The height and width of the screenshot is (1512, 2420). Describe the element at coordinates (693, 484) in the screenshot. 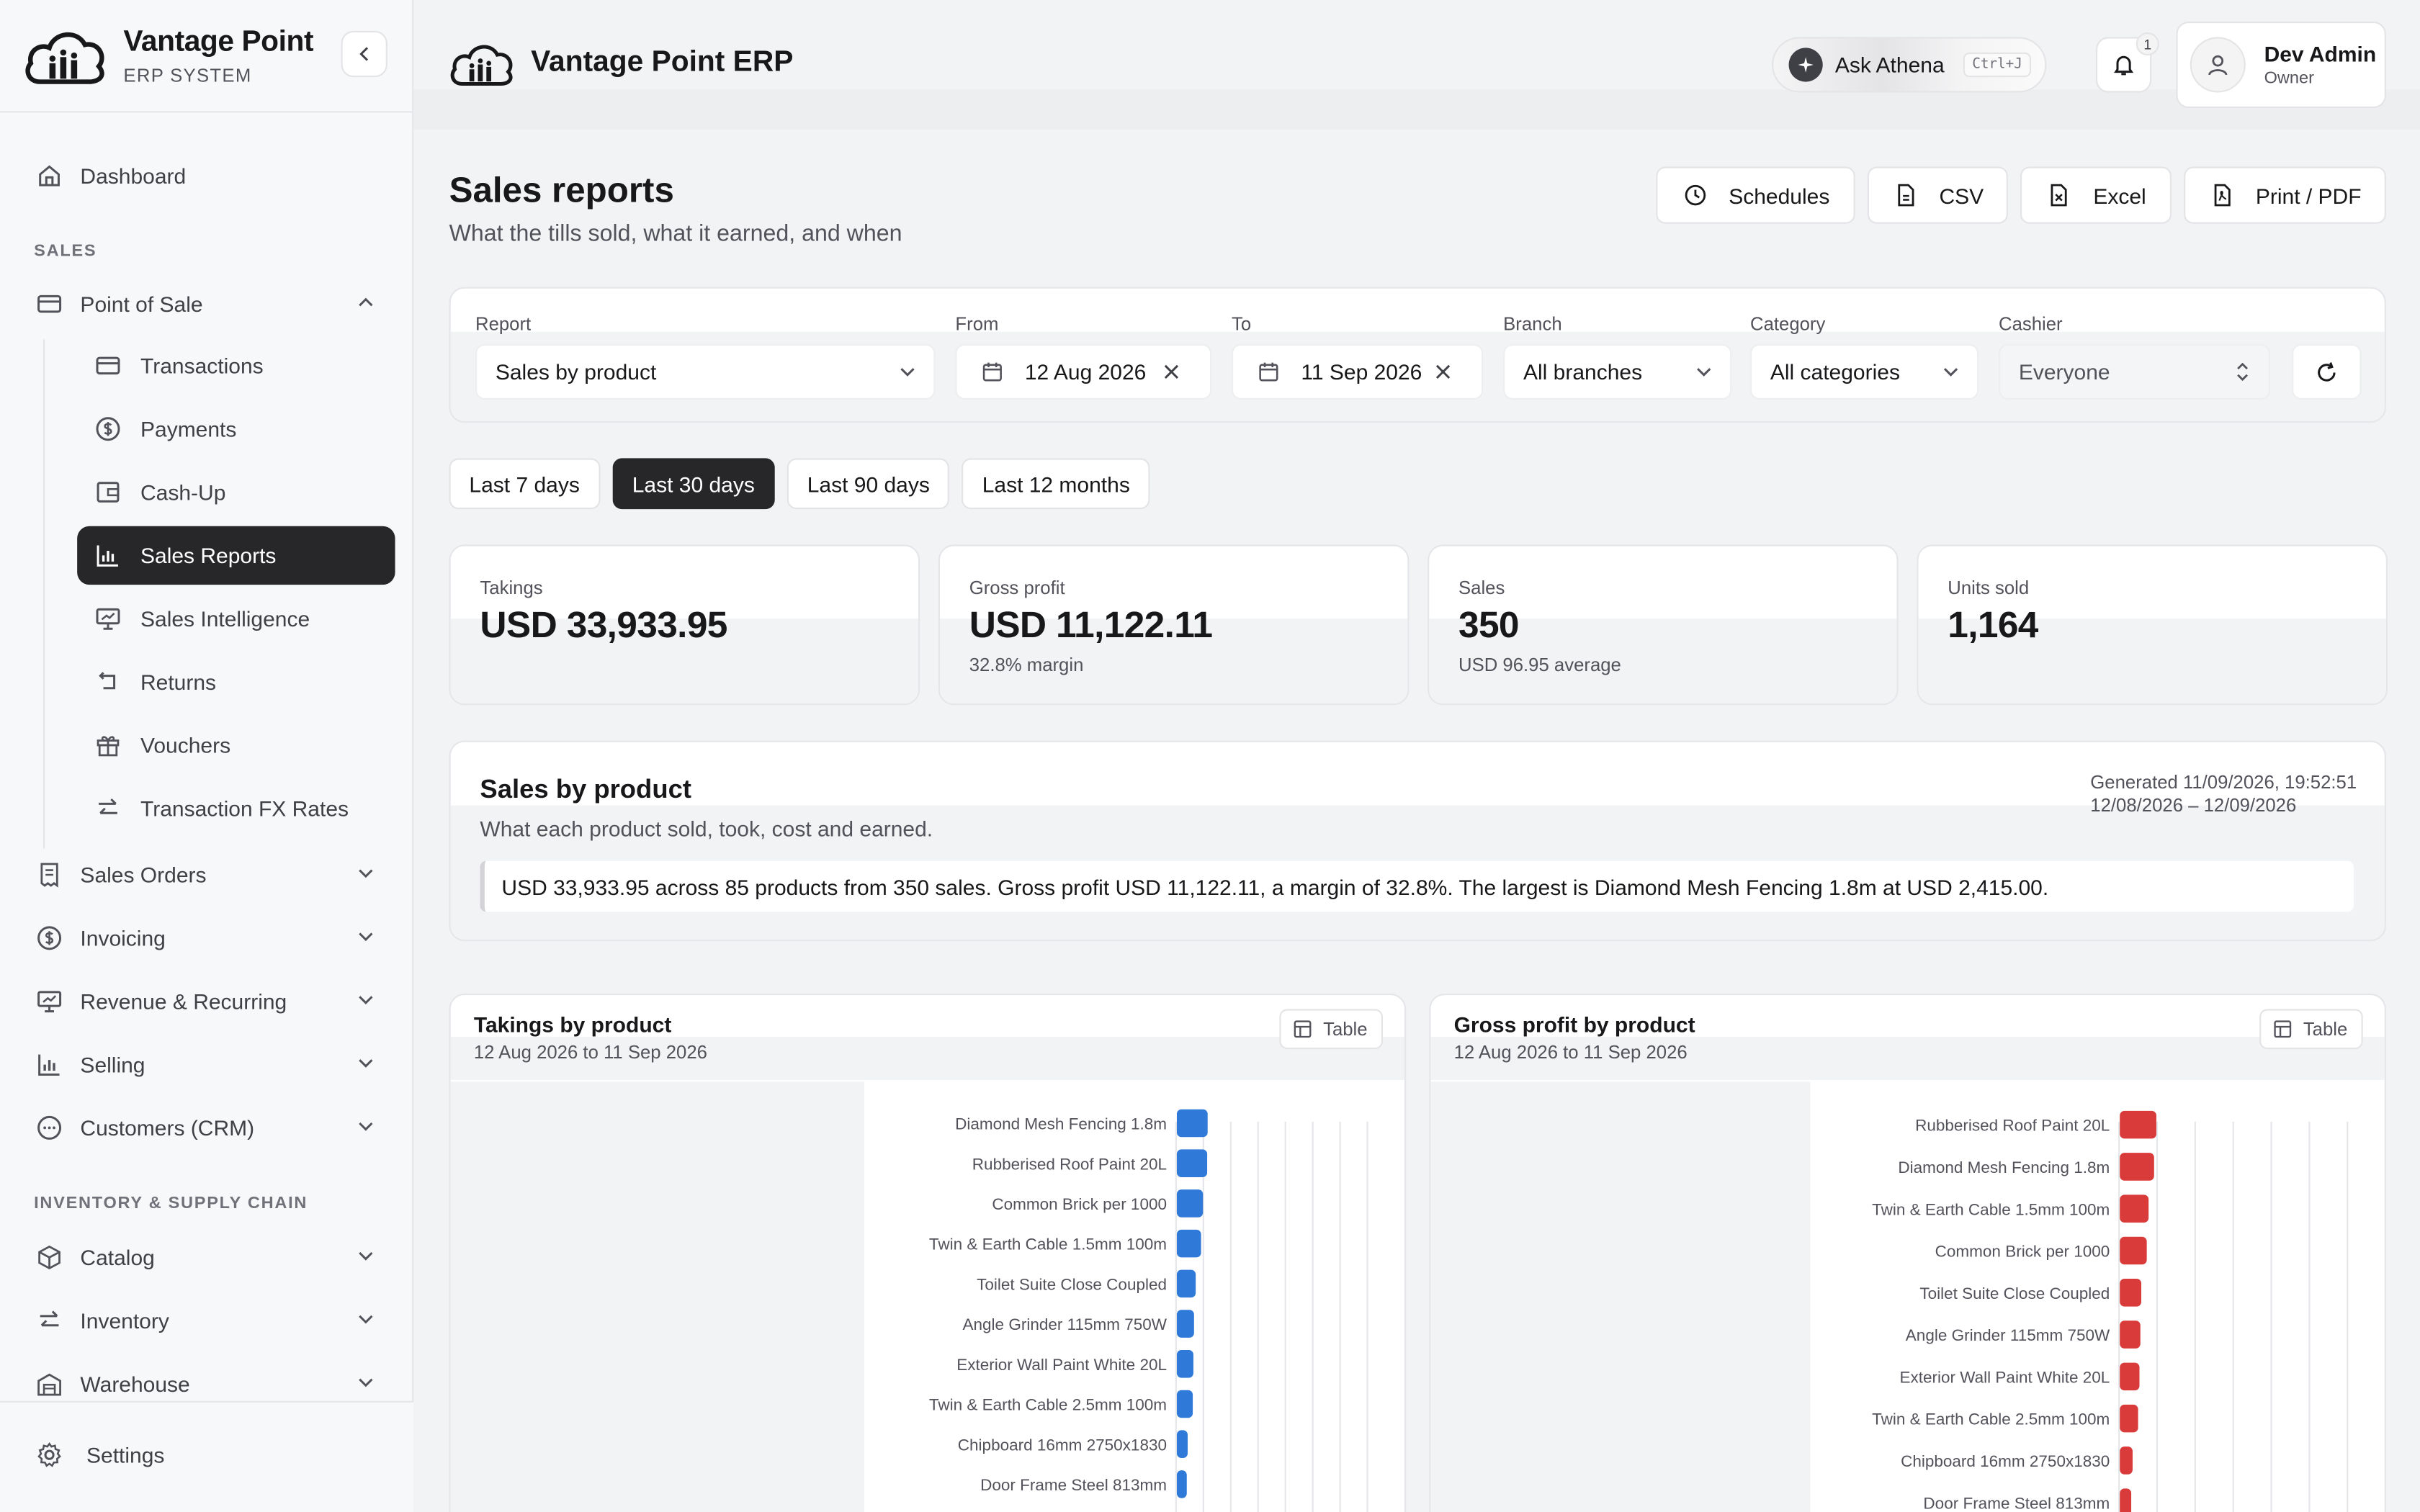

I see `range-tab-last-30-days: Last 30 days` at that location.